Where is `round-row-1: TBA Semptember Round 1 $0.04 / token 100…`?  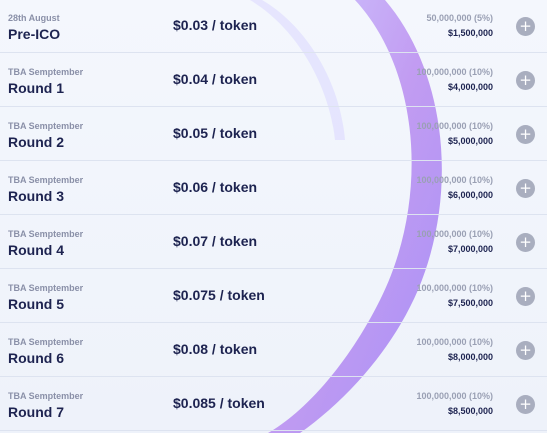
round-row-1: TBA Semptember Round 1 $0.04 / token 100… is located at coordinates (273, 80).